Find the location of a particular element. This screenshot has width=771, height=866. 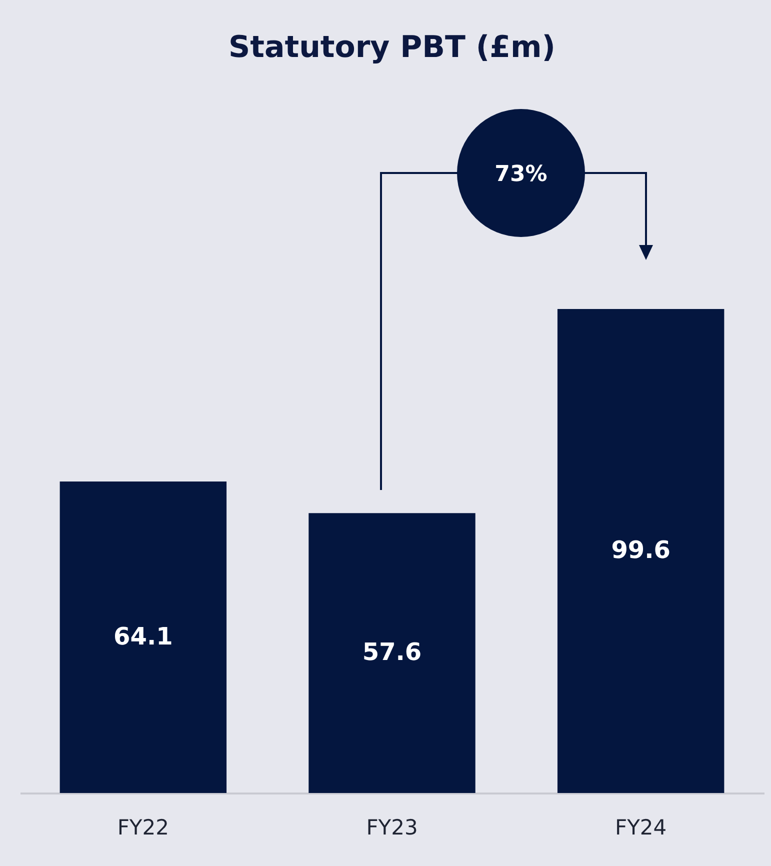

data-label: 57.6 is located at coordinates (392, 652).